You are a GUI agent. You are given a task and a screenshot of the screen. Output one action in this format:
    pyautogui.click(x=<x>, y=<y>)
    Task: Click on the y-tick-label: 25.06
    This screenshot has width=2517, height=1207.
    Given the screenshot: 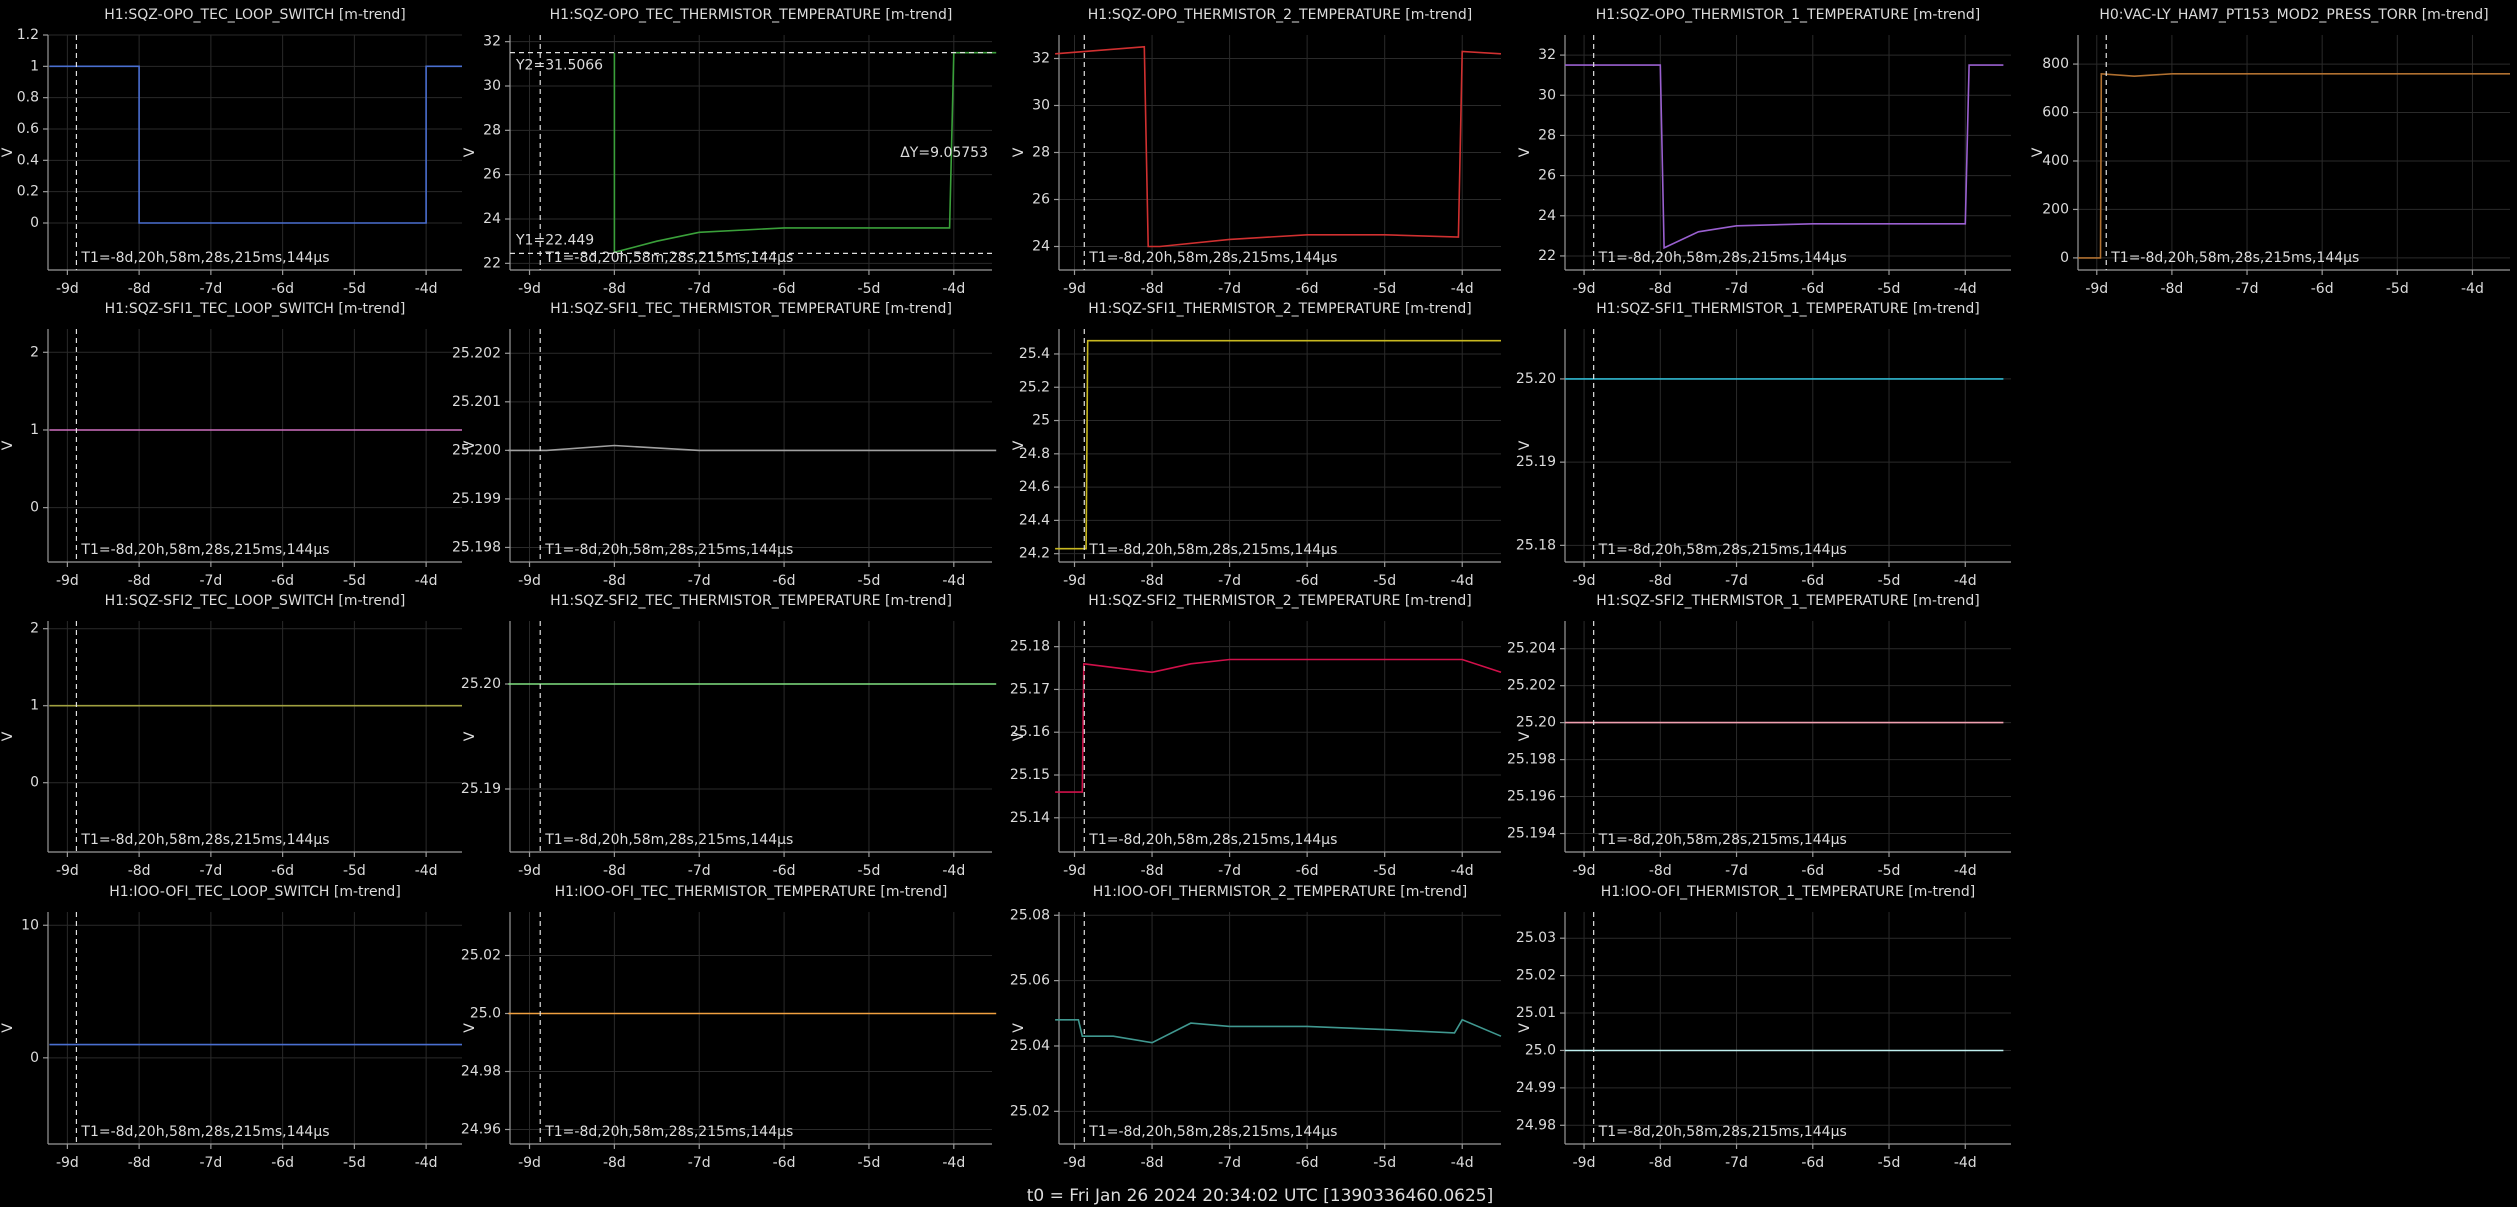 What is the action you would take?
    pyautogui.click(x=1030, y=981)
    